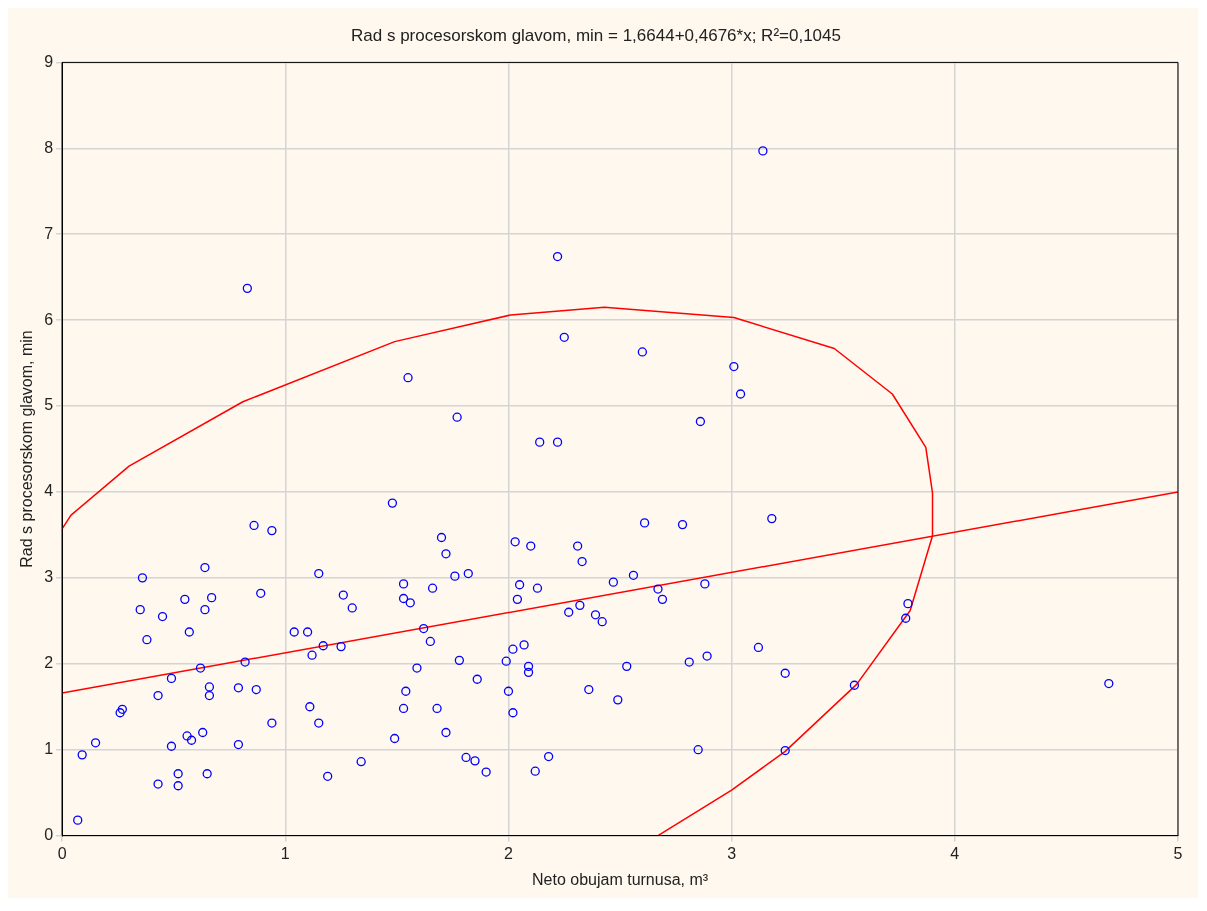  Describe the element at coordinates (49, 147) in the screenshot. I see `y-tick-label: 8` at that location.